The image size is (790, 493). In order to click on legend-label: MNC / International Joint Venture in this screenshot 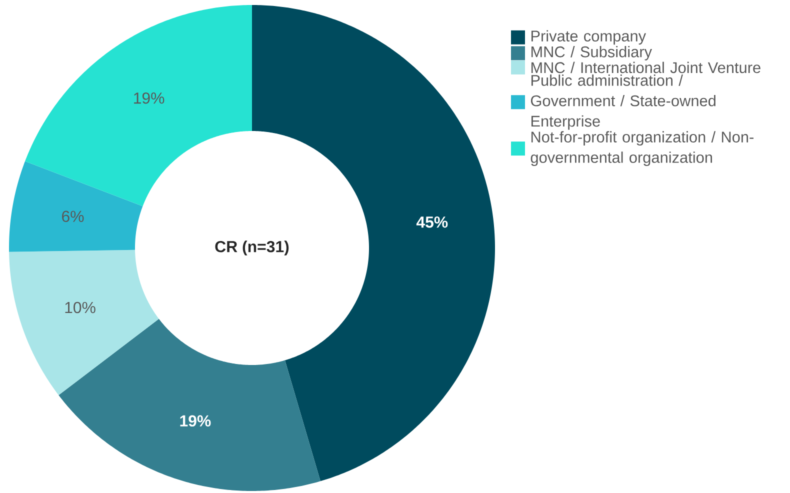, I will do `click(645, 68)`.